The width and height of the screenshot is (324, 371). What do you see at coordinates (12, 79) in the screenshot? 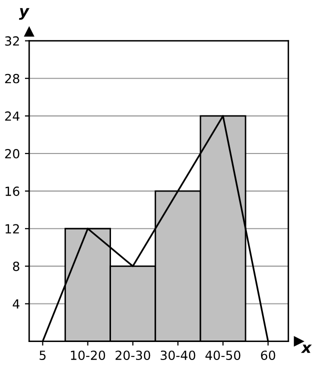
I see `y-tick-label: 28` at bounding box center [12, 79].